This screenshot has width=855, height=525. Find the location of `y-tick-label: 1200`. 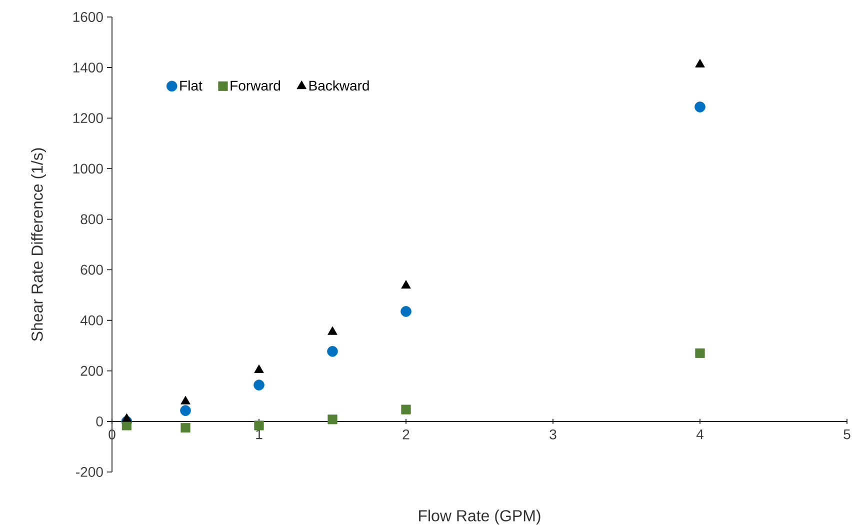

y-tick-label: 1200 is located at coordinates (88, 118).